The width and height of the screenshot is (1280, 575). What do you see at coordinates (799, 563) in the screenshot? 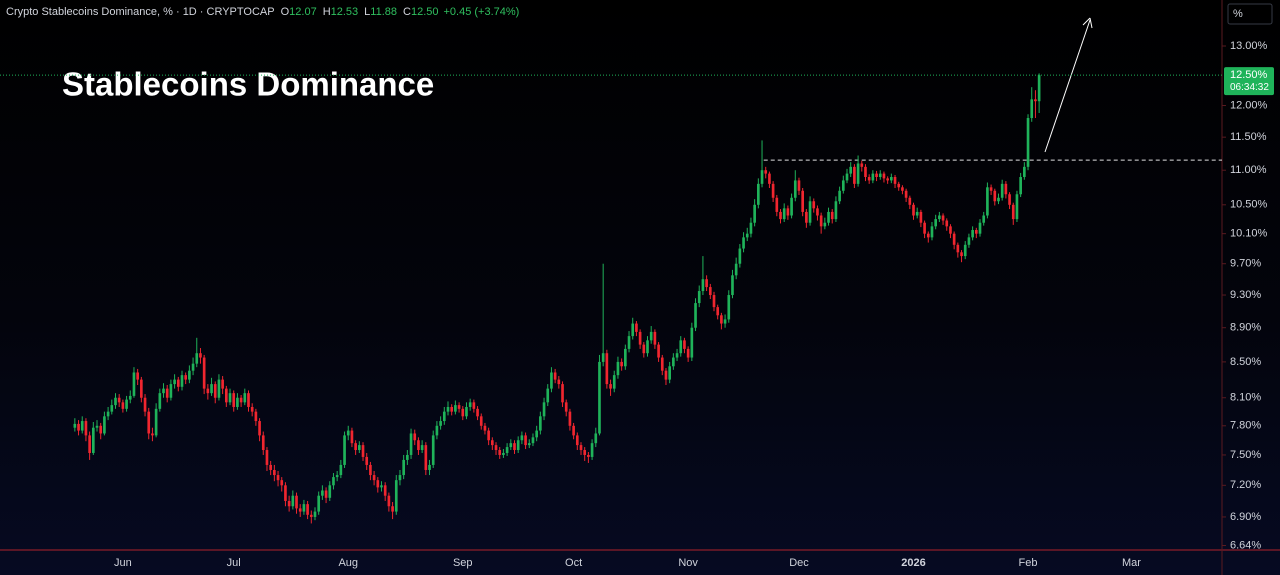
I see `x-tick-label: Dec` at bounding box center [799, 563].